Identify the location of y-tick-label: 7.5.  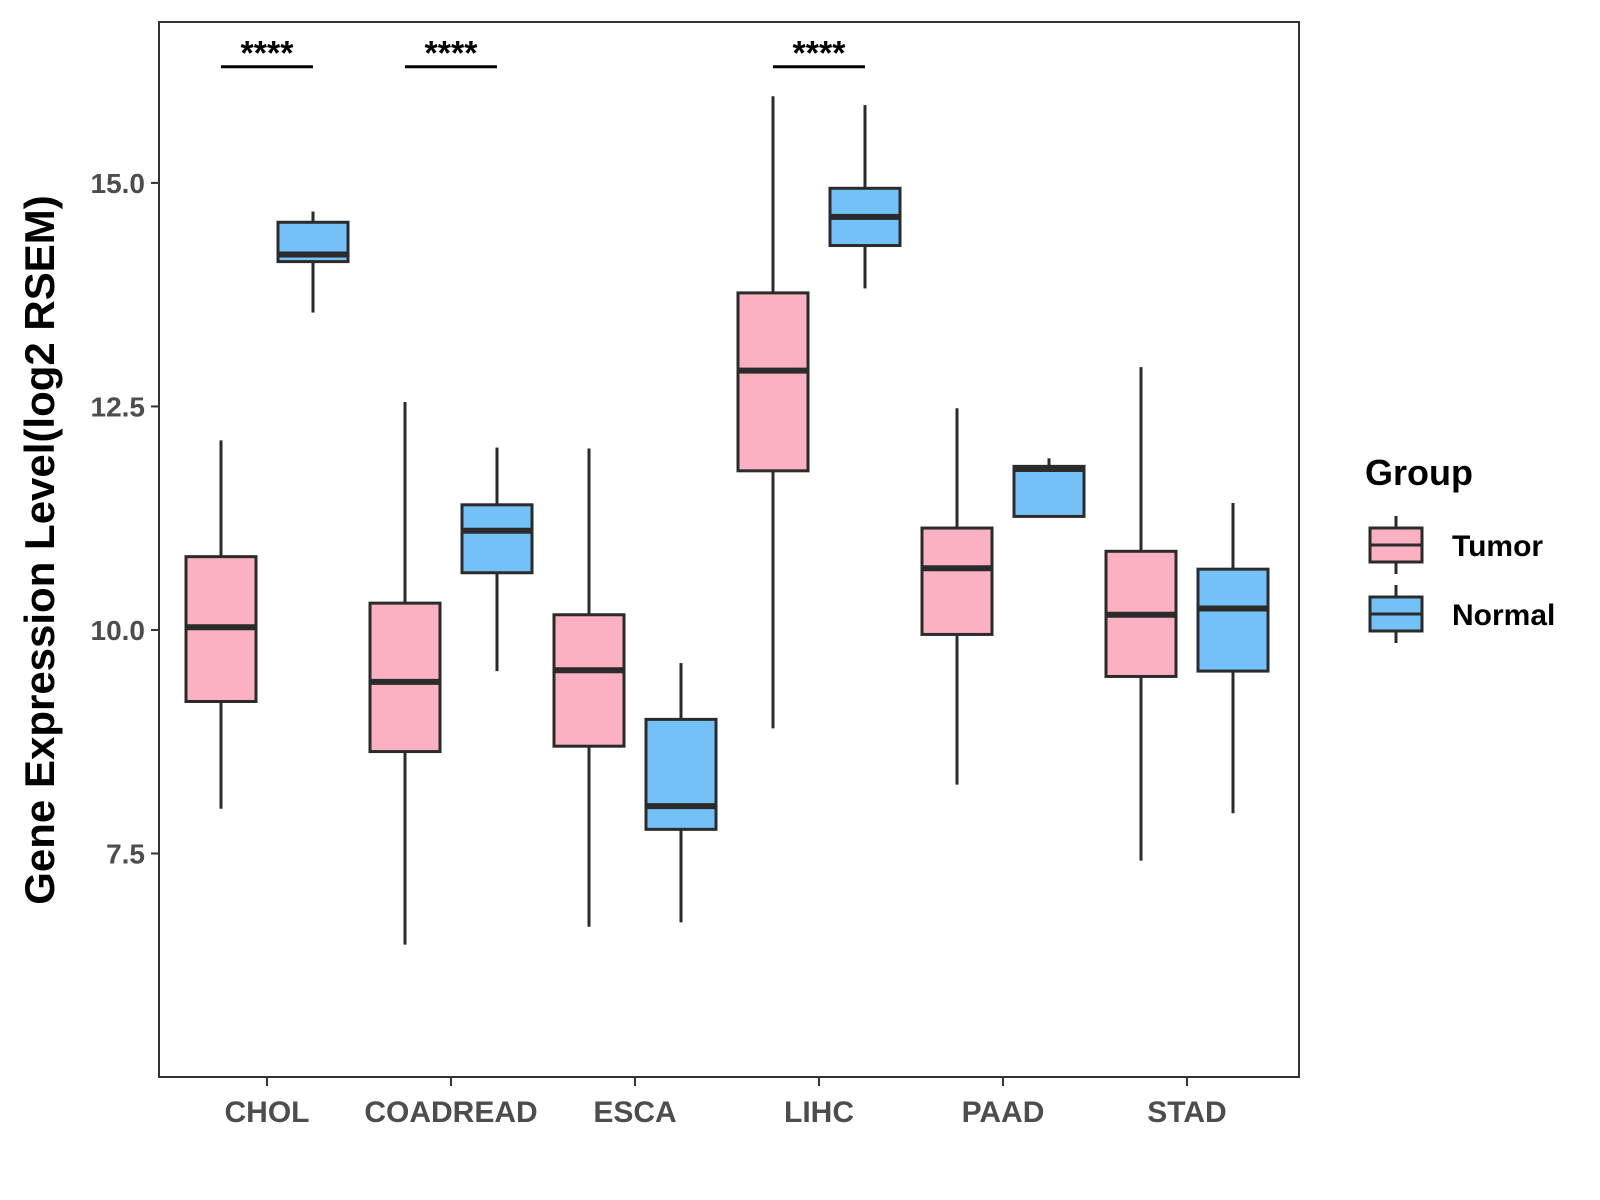
(125, 853).